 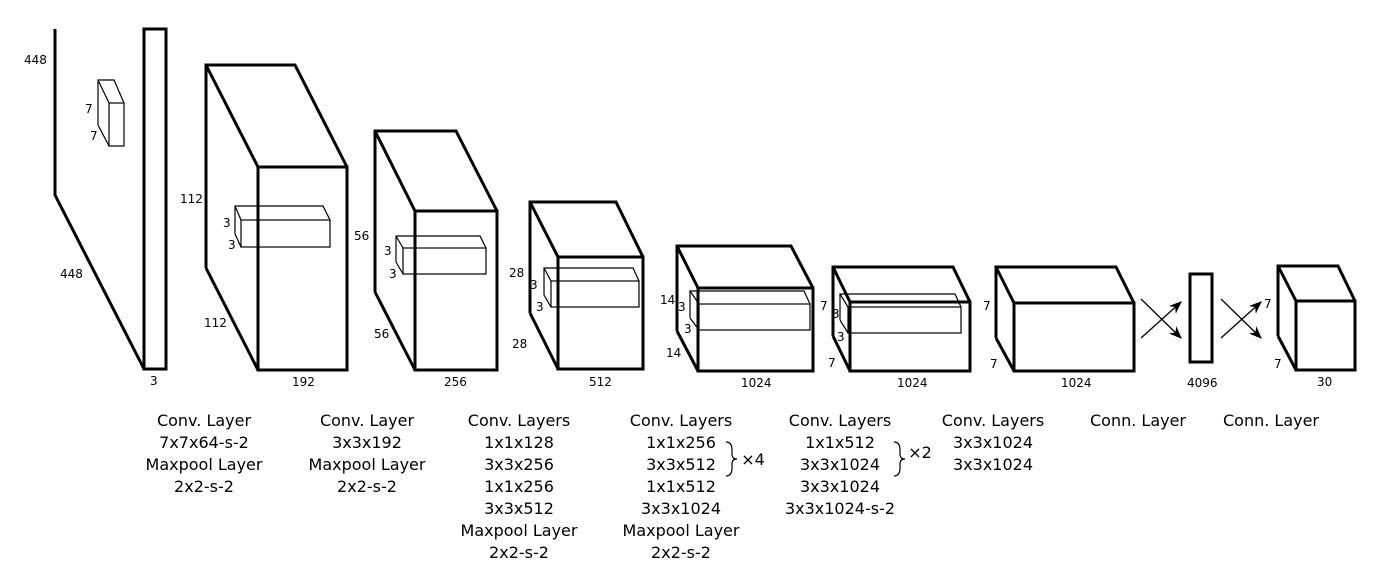 I want to click on conv-block-5: 14 14 1024 3 3, so click(x=737, y=317).